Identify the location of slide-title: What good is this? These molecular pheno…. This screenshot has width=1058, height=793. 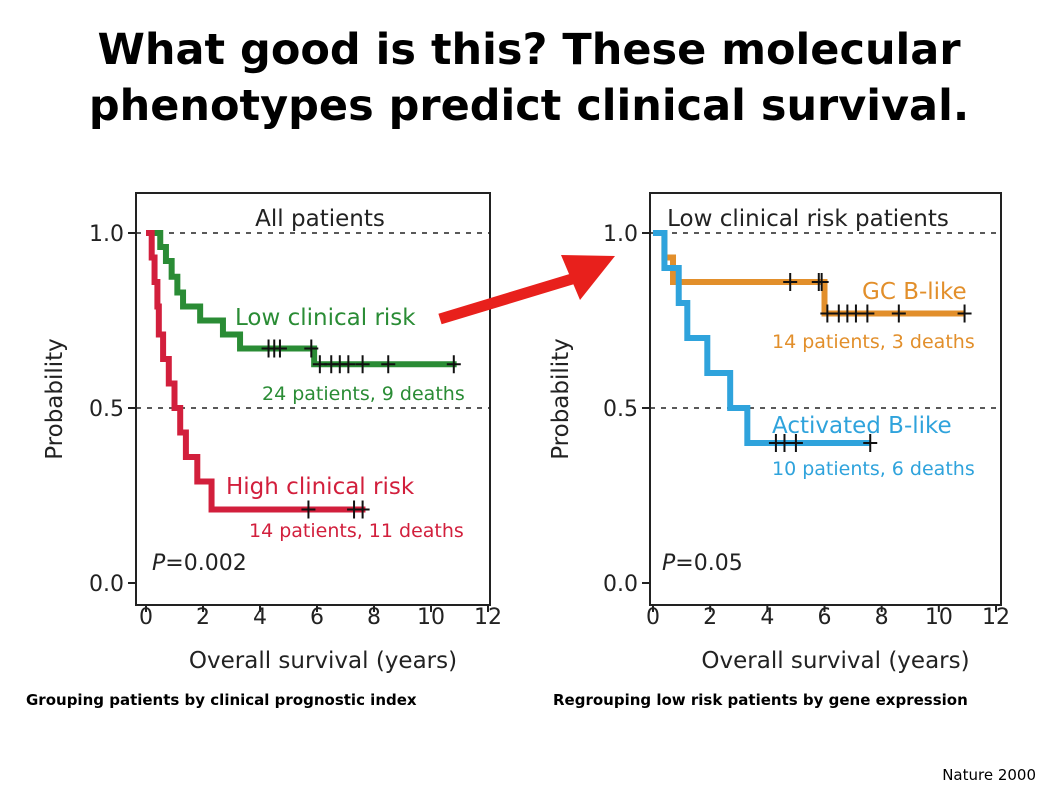
(529, 78).